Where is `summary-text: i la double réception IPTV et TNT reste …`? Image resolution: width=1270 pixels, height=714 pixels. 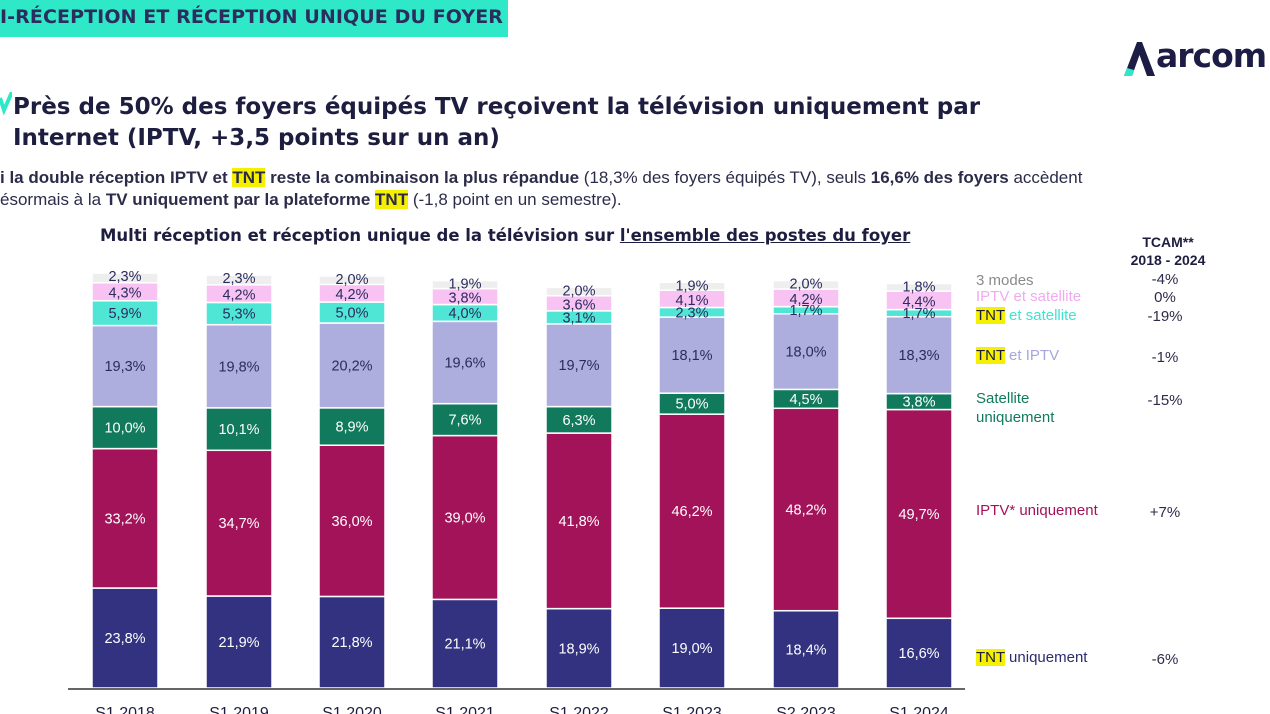
summary-text: i la double réception IPTV et TNT reste … is located at coordinates (635, 189).